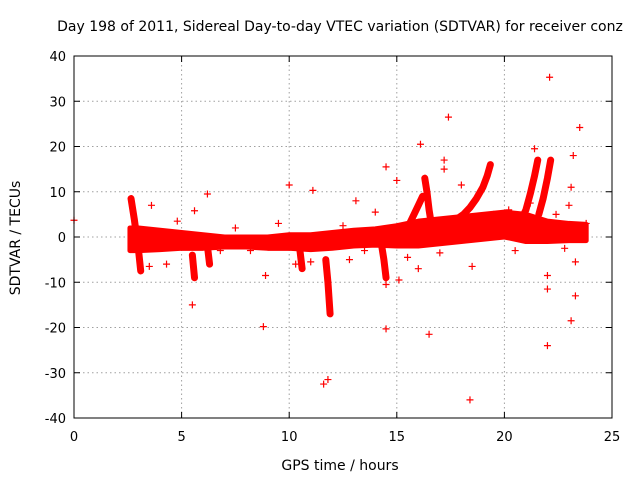 This screenshot has height=480, width=640. What do you see at coordinates (397, 437) in the screenshot?
I see `x-tick-label: 15` at bounding box center [397, 437].